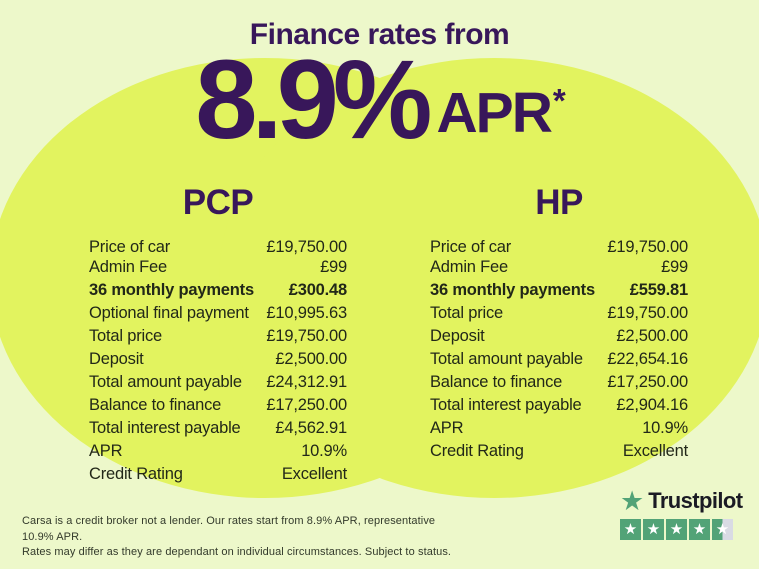 The height and width of the screenshot is (569, 759). I want to click on finance-row: Total interest payable £4,562.91, so click(218, 428).